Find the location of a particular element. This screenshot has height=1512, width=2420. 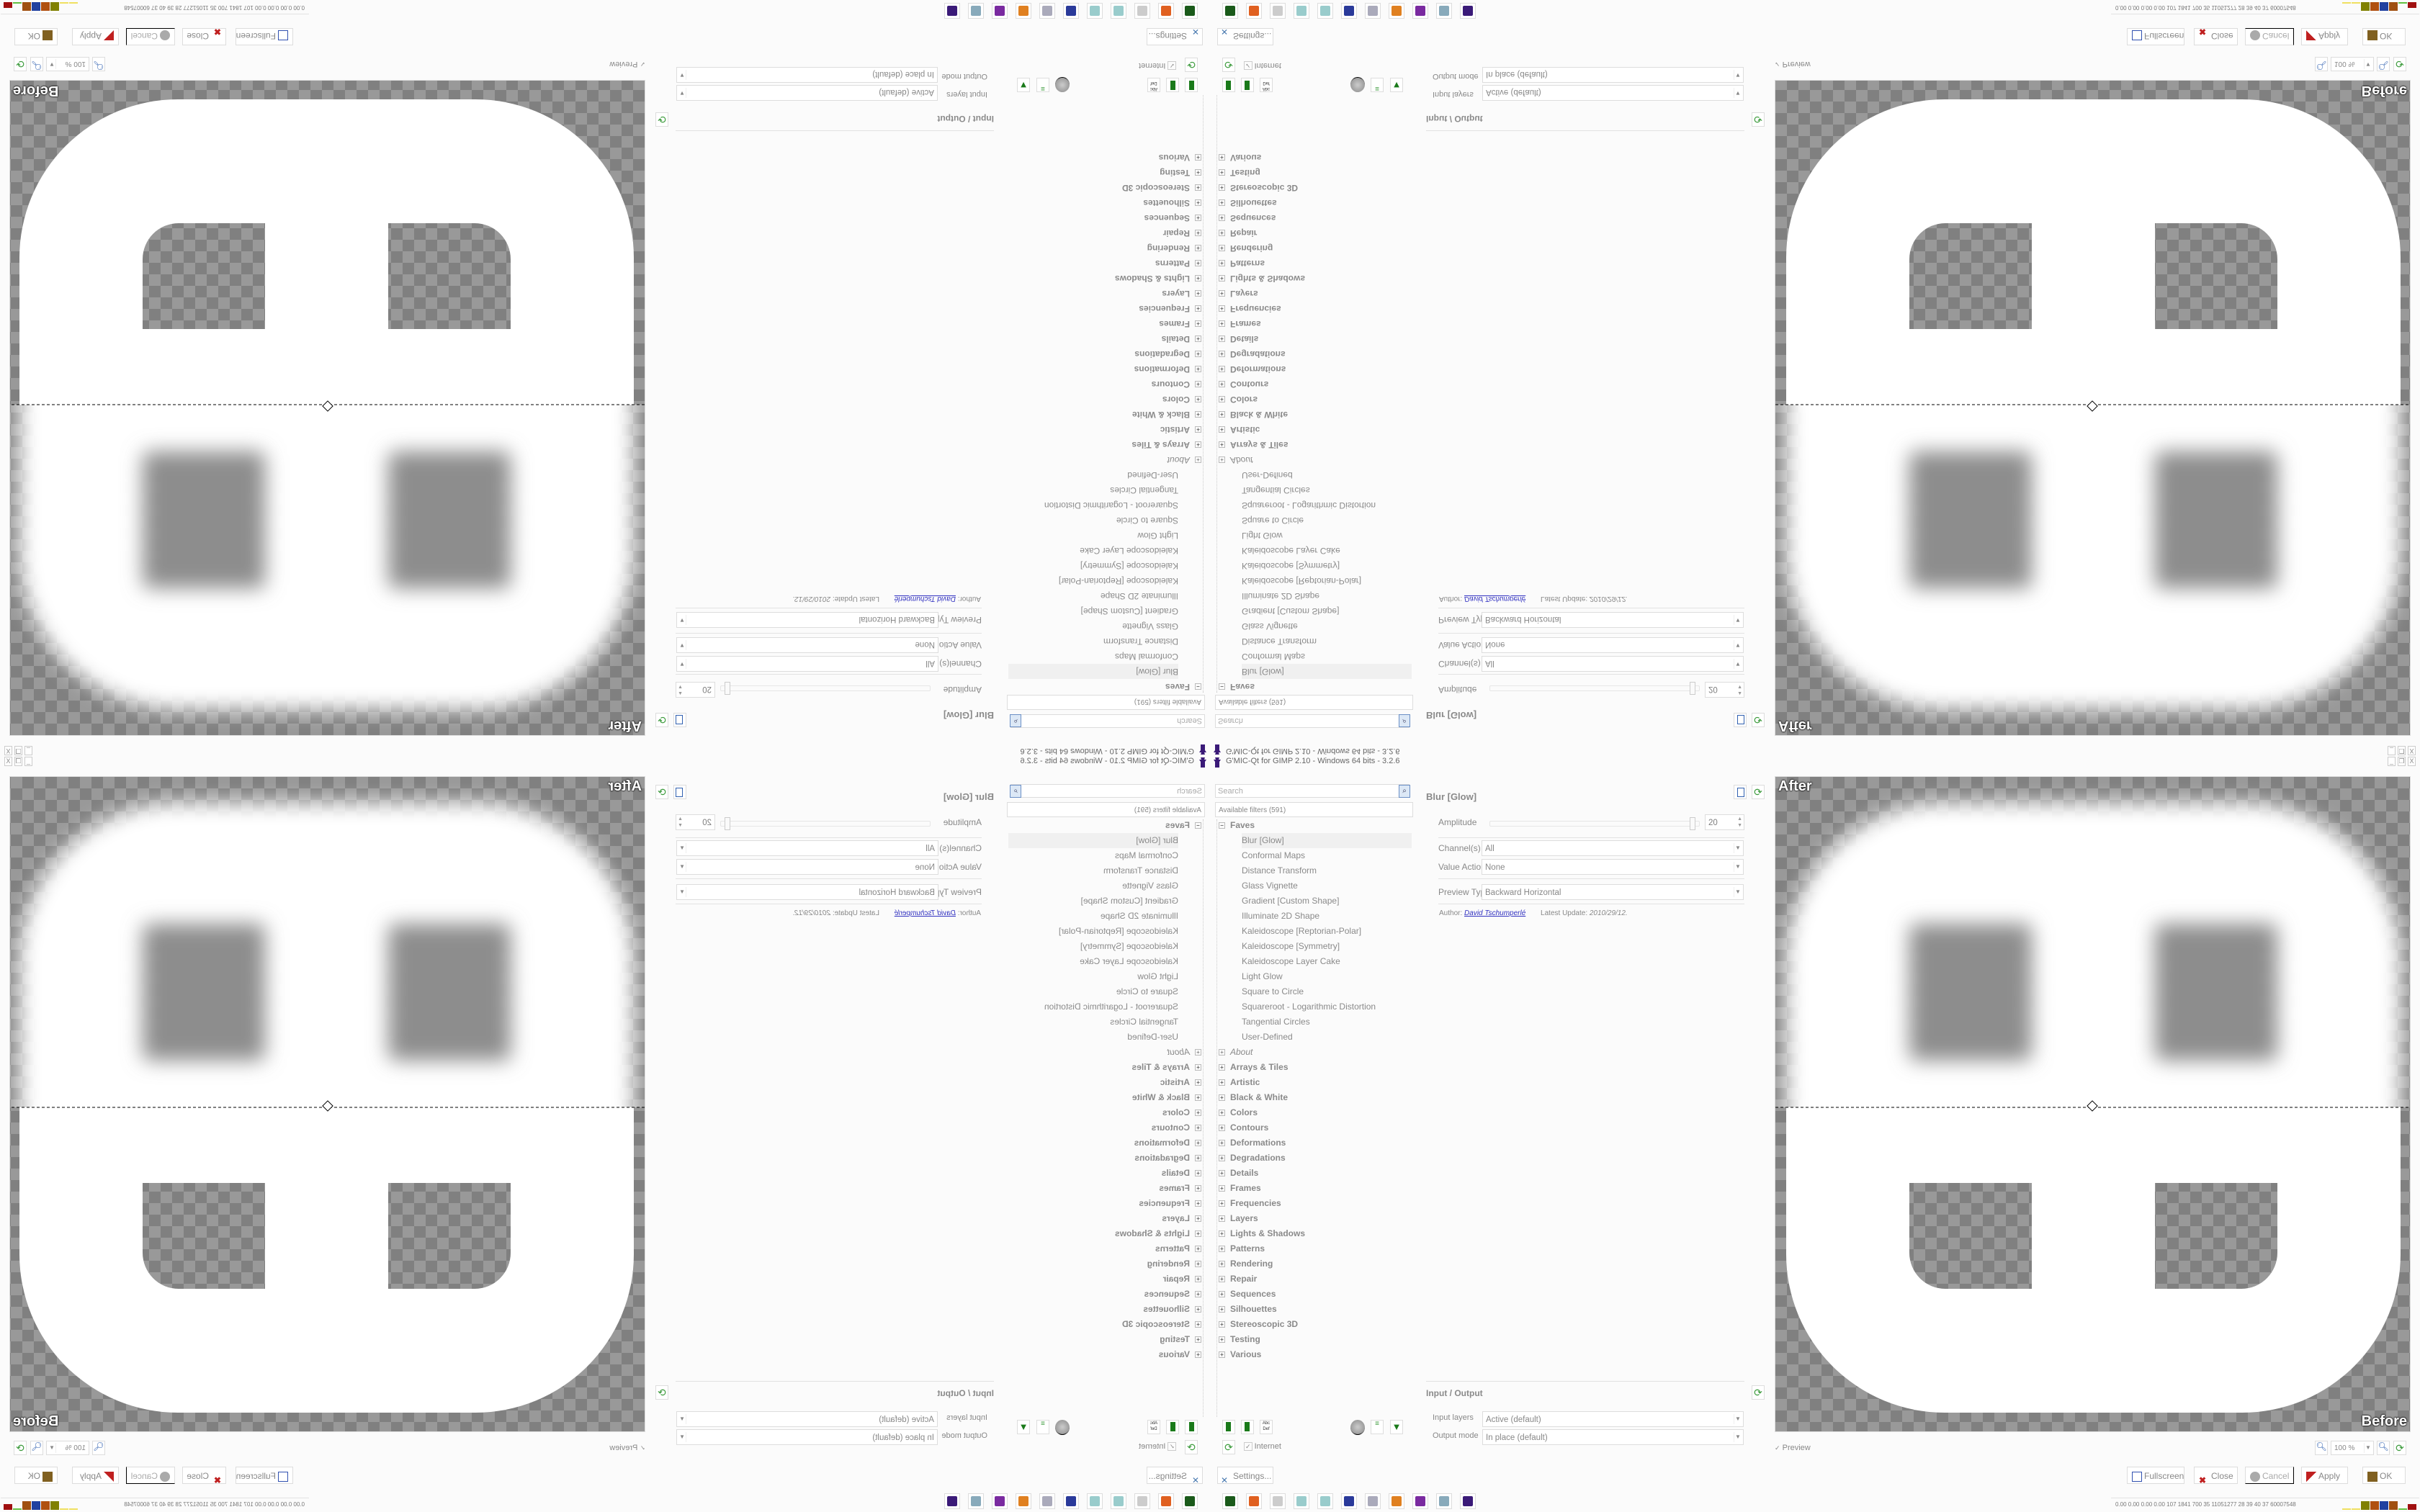

amplitude-spinbox: 20 ▲ ▼ is located at coordinates (1725, 690).